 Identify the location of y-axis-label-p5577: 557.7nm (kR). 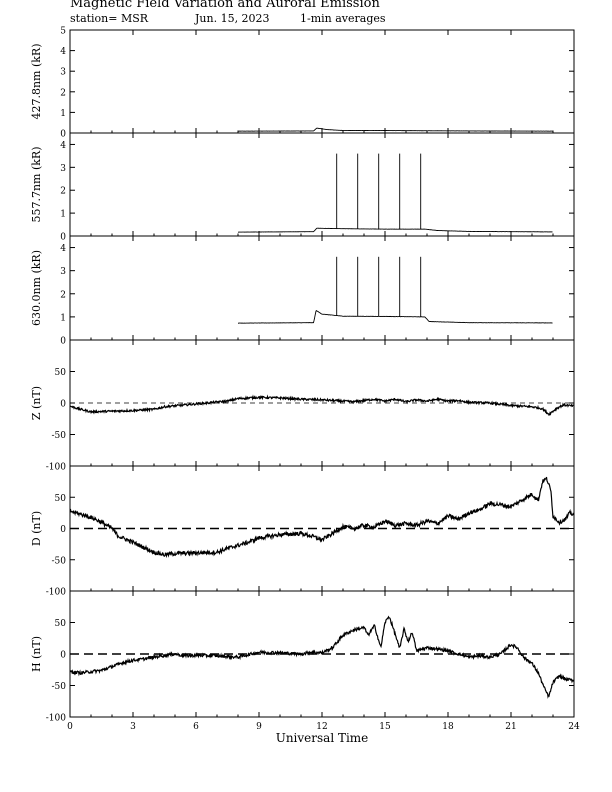
(36, 184).